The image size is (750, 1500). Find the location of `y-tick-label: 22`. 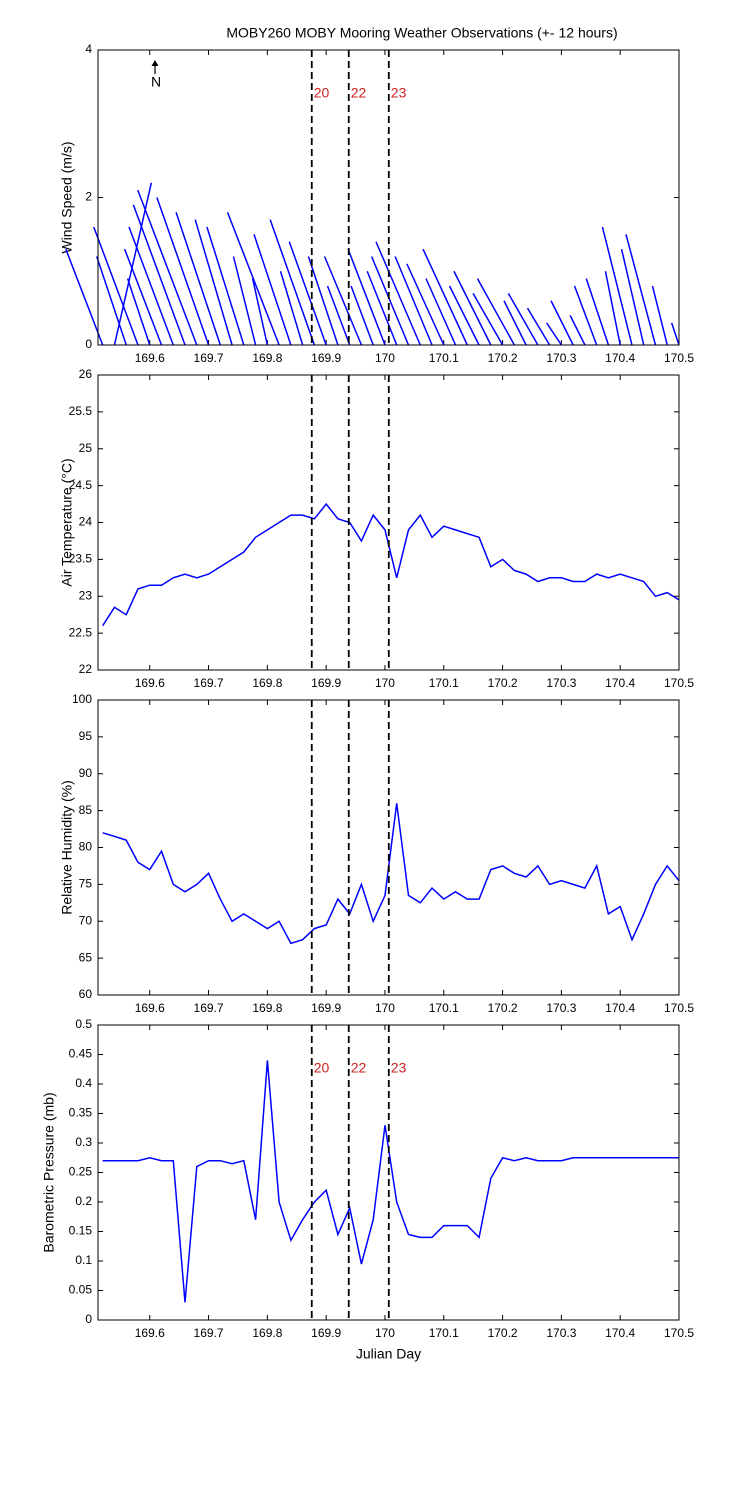

y-tick-label: 22 is located at coordinates (86, 669).